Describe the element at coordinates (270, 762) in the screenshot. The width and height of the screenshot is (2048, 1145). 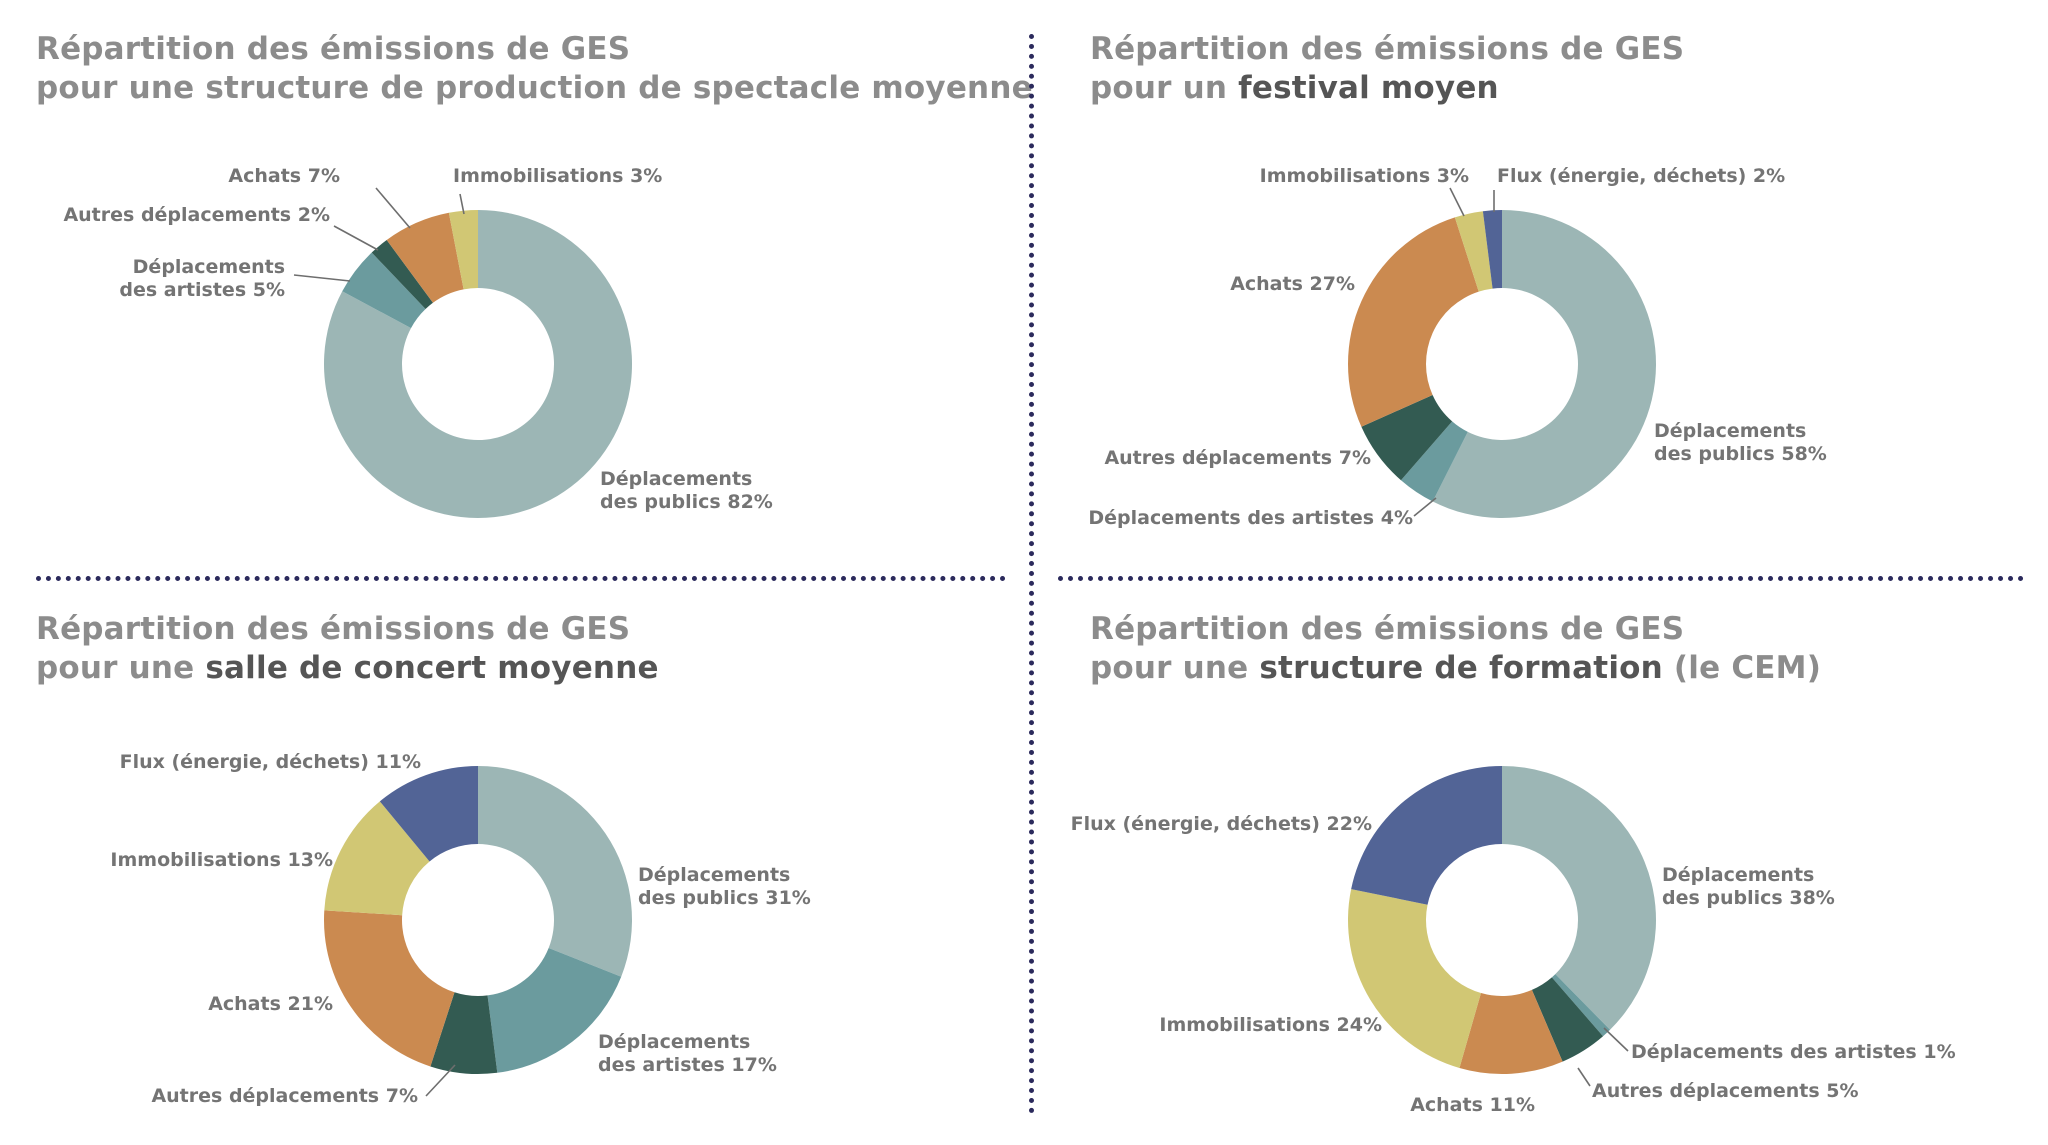
I see `slice-label-flux-energie-dechets: Flux (énergie, déchets) 11%` at that location.